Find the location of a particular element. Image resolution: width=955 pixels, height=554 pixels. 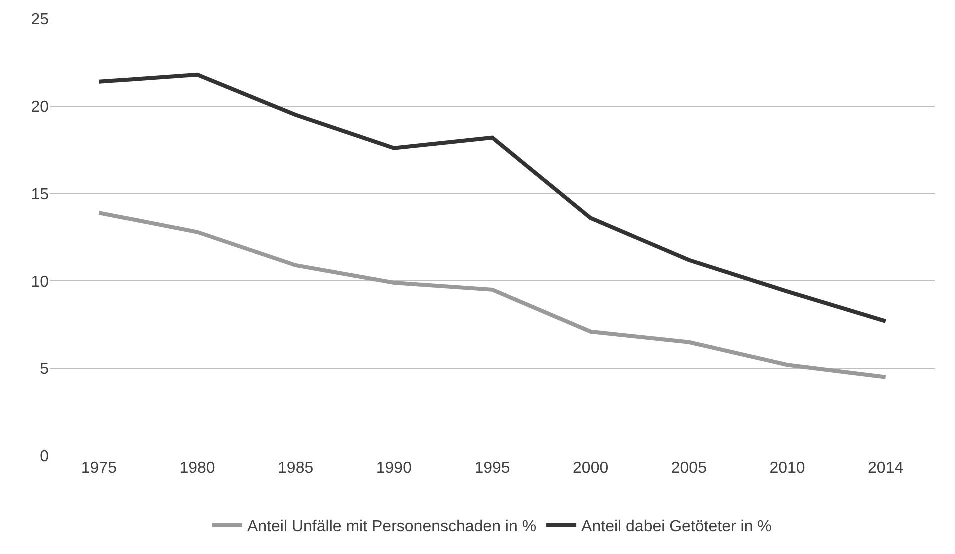

y-tick-label: 20 is located at coordinates (40, 107).